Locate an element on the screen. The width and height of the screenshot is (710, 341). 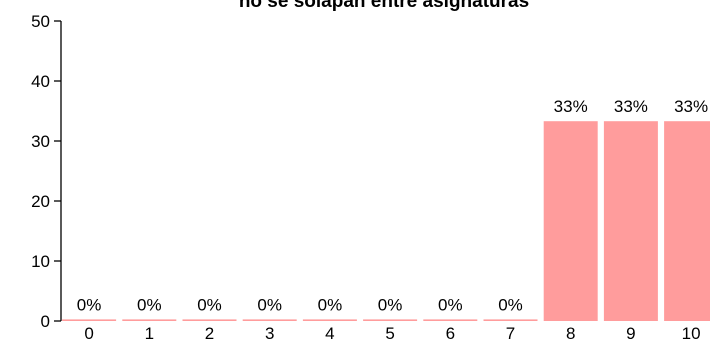
x-tick-label: 6 is located at coordinates (450, 332).